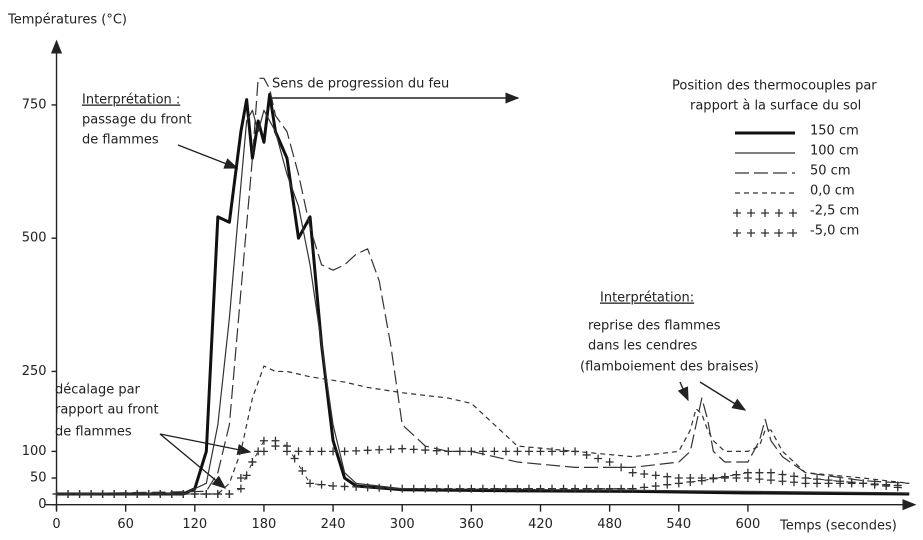 This screenshot has height=540, width=923. Describe the element at coordinates (834, 231) in the screenshot. I see `legend-label: -5,0 cm` at that location.